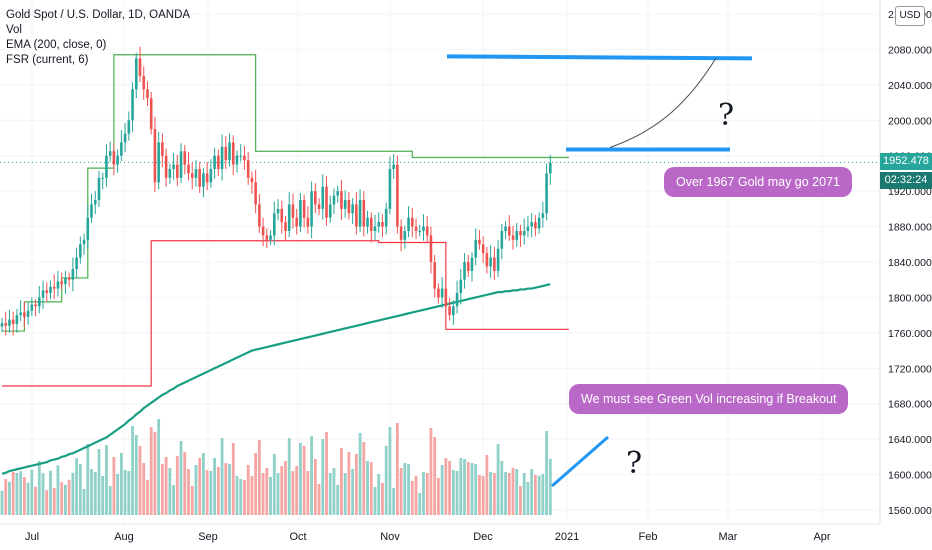  What do you see at coordinates (910, 16) in the screenshot?
I see `currency-button: USD` at bounding box center [910, 16].